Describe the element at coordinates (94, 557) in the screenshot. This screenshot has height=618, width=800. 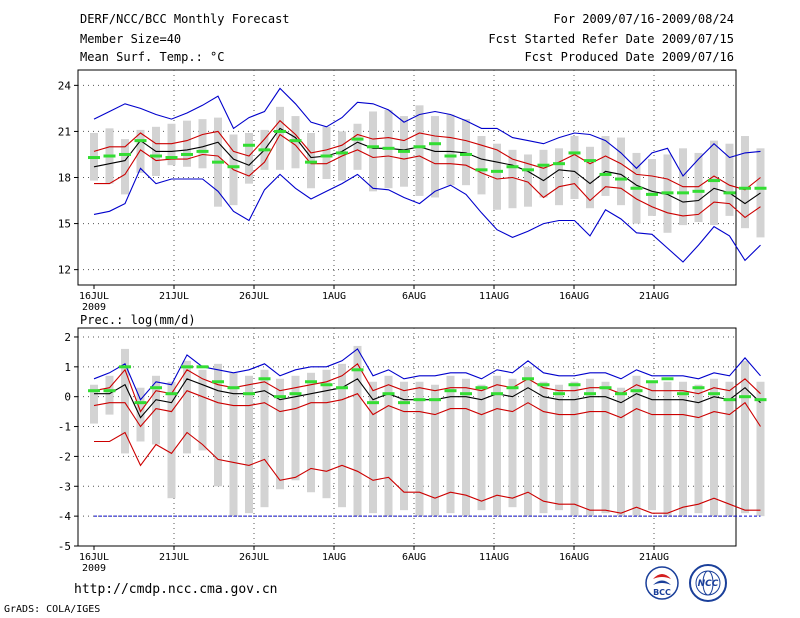
I see `prec-xtick-label: 16JUL` at that location.